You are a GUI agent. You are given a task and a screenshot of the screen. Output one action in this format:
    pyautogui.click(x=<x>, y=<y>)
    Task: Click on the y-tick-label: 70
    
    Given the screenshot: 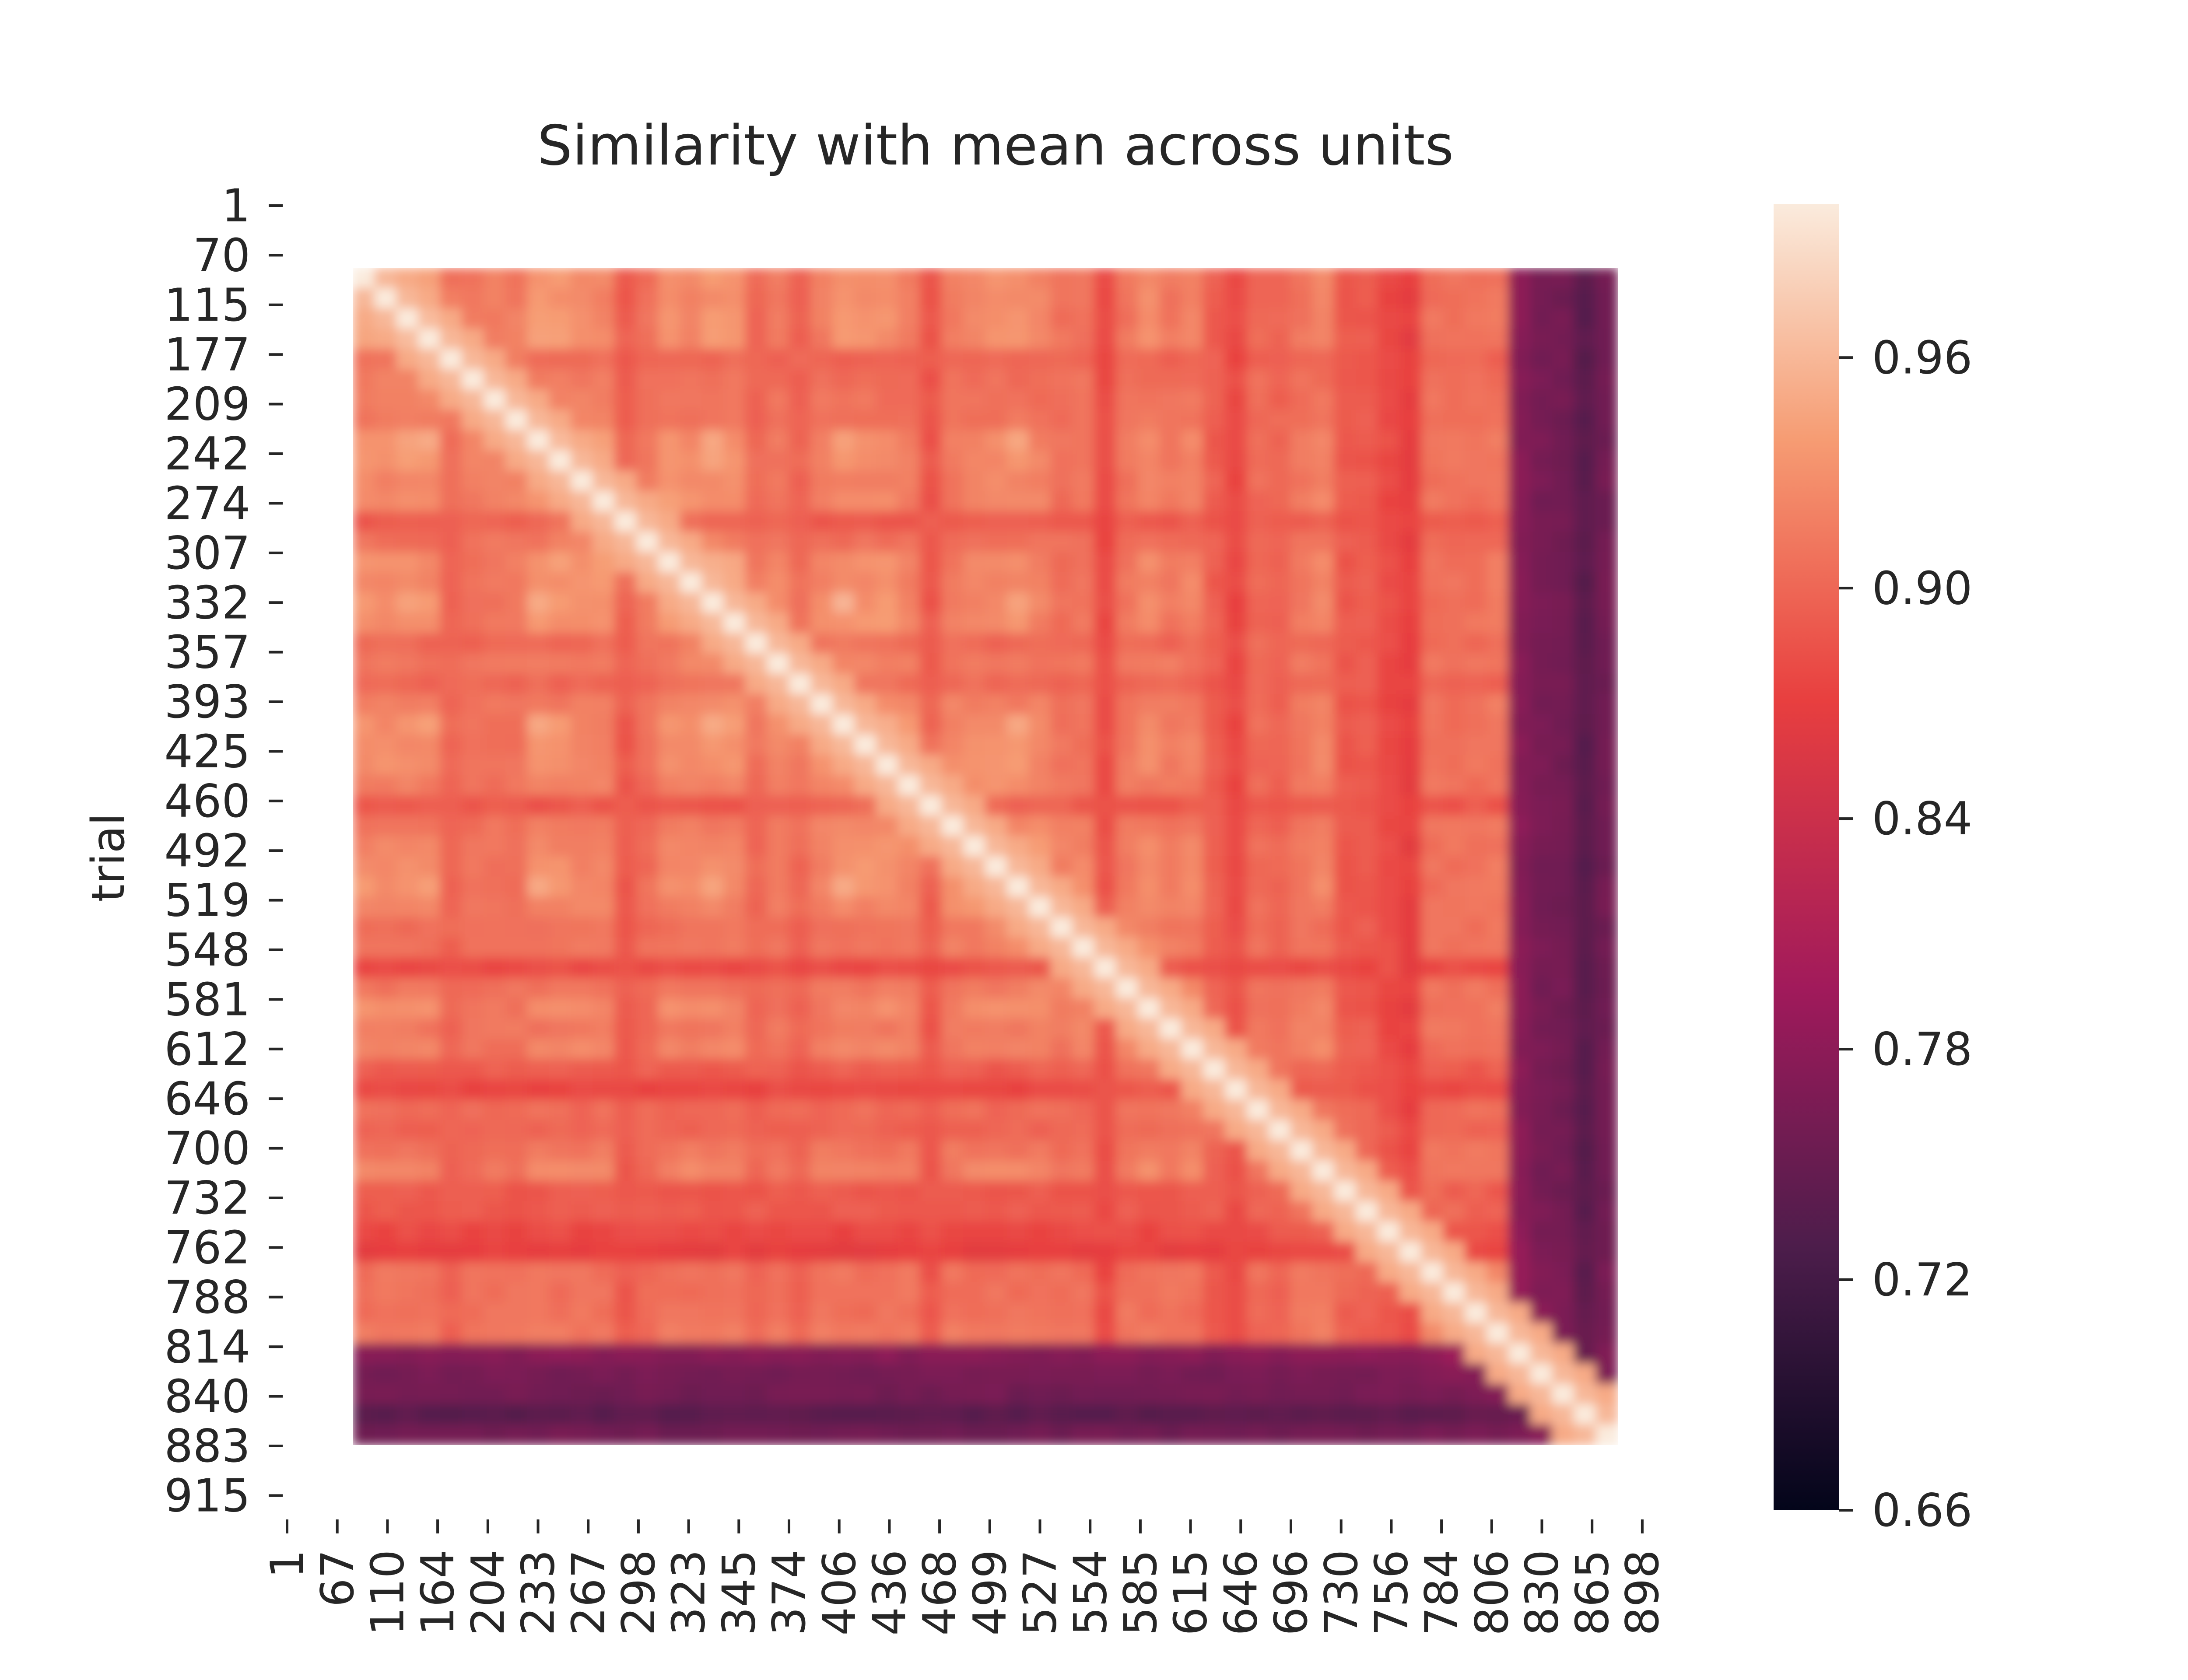 What is the action you would take?
    pyautogui.click(x=222, y=255)
    